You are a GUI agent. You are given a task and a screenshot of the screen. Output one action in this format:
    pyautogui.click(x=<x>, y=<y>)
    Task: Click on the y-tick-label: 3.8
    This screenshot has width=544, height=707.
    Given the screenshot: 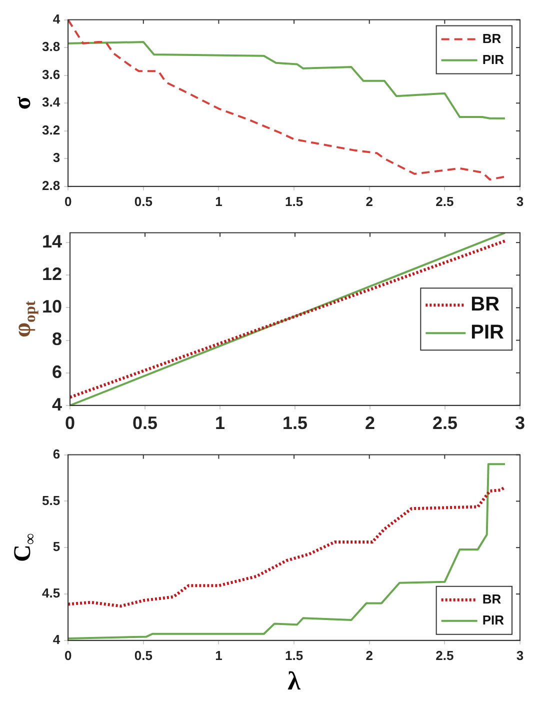 What is the action you would take?
    pyautogui.click(x=51, y=46)
    